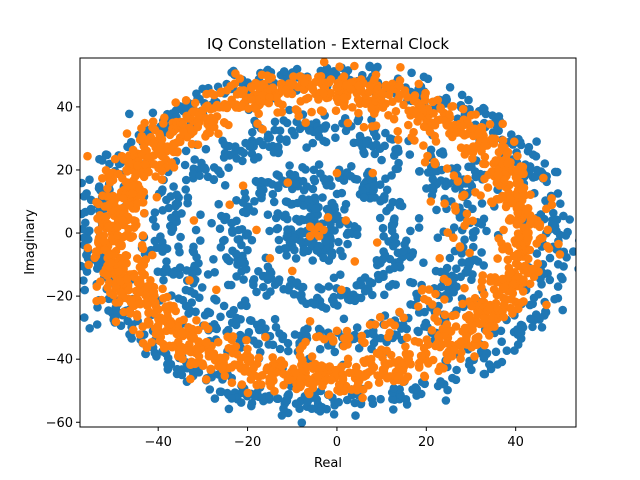  What do you see at coordinates (30, 242) in the screenshot?
I see `y-axis-label: Imaginary` at bounding box center [30, 242].